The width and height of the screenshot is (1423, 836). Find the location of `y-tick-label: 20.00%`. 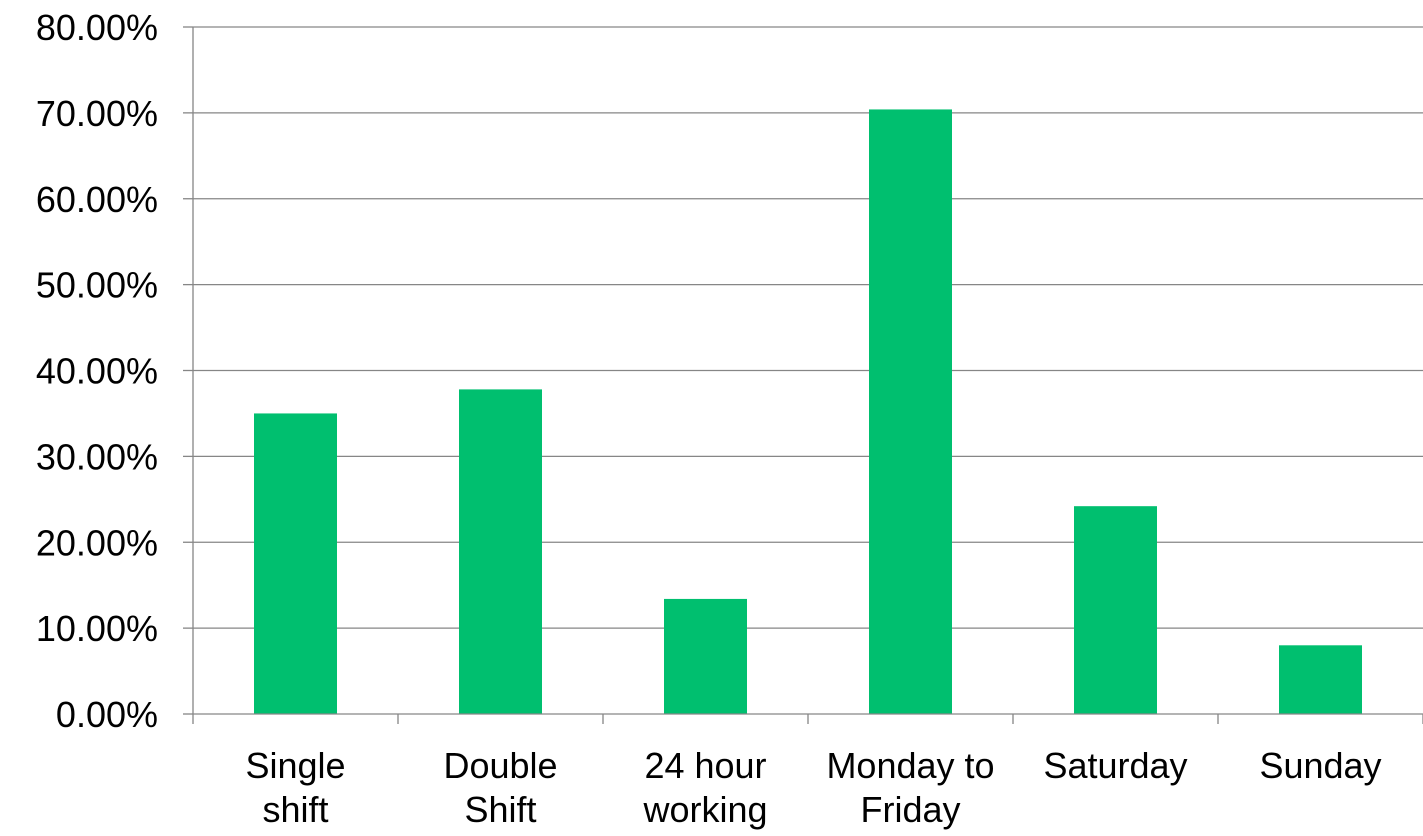

y-tick-label: 20.00% is located at coordinates (97, 542).